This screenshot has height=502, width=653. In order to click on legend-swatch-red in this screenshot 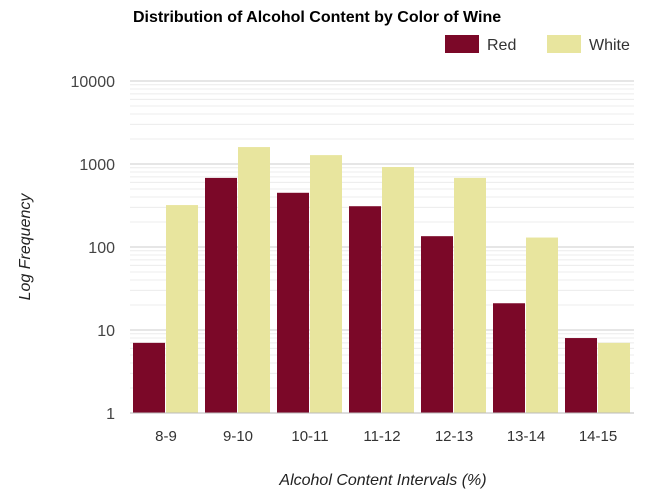, I will do `click(462, 44)`.